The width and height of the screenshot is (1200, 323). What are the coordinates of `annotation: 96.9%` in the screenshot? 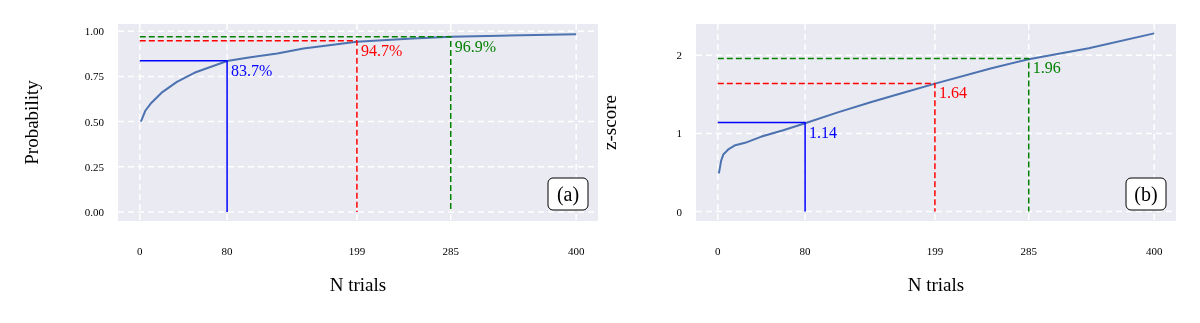 It's located at (475, 46).